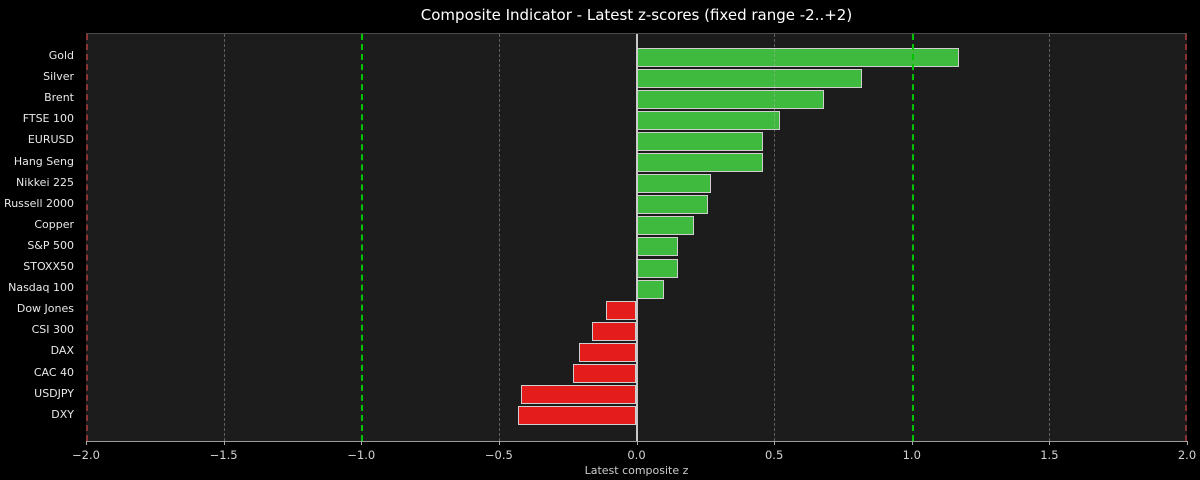 The width and height of the screenshot is (1200, 480). I want to click on y-label-copper: Copper, so click(54, 224).